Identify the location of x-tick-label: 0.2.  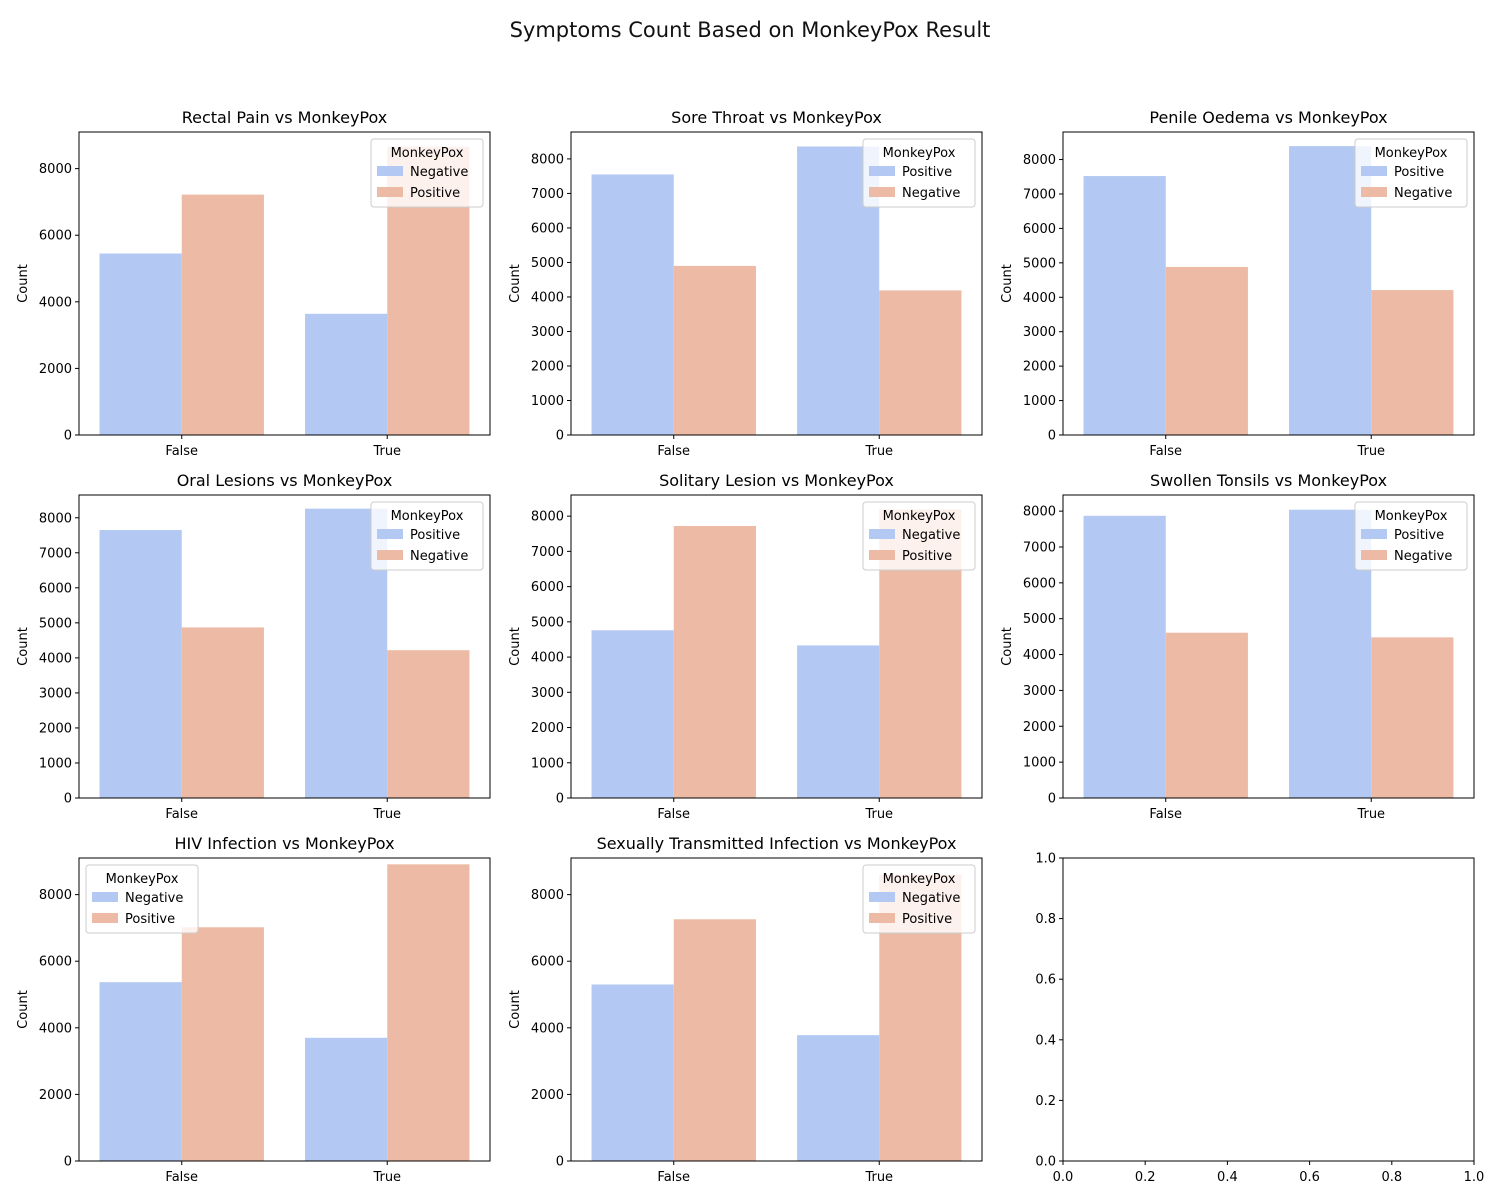
(1145, 1177).